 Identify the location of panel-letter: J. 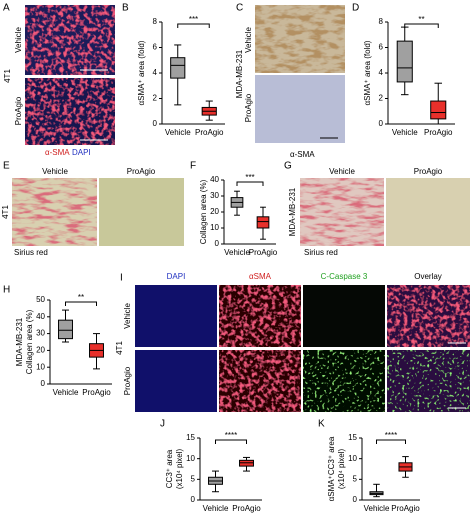
(162, 424).